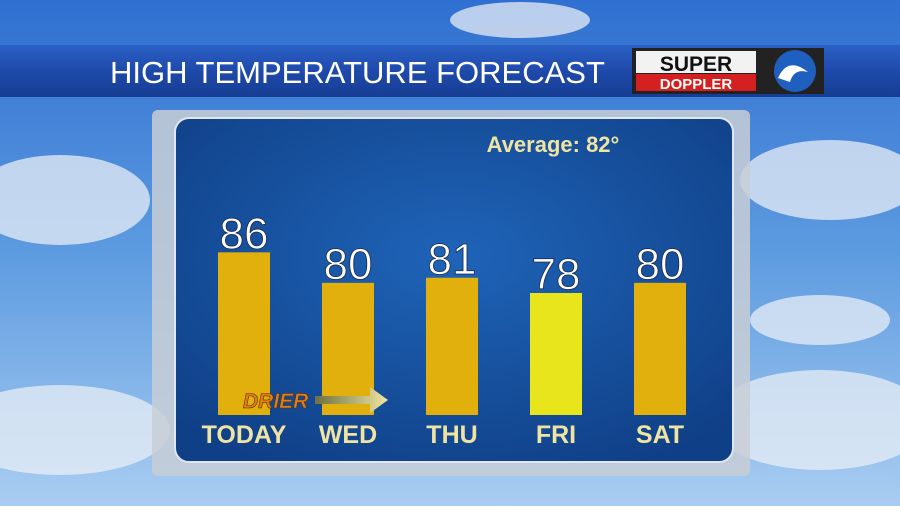 The image size is (900, 511). Describe the element at coordinates (244, 435) in the screenshot. I see `category-label: TODAY` at that location.